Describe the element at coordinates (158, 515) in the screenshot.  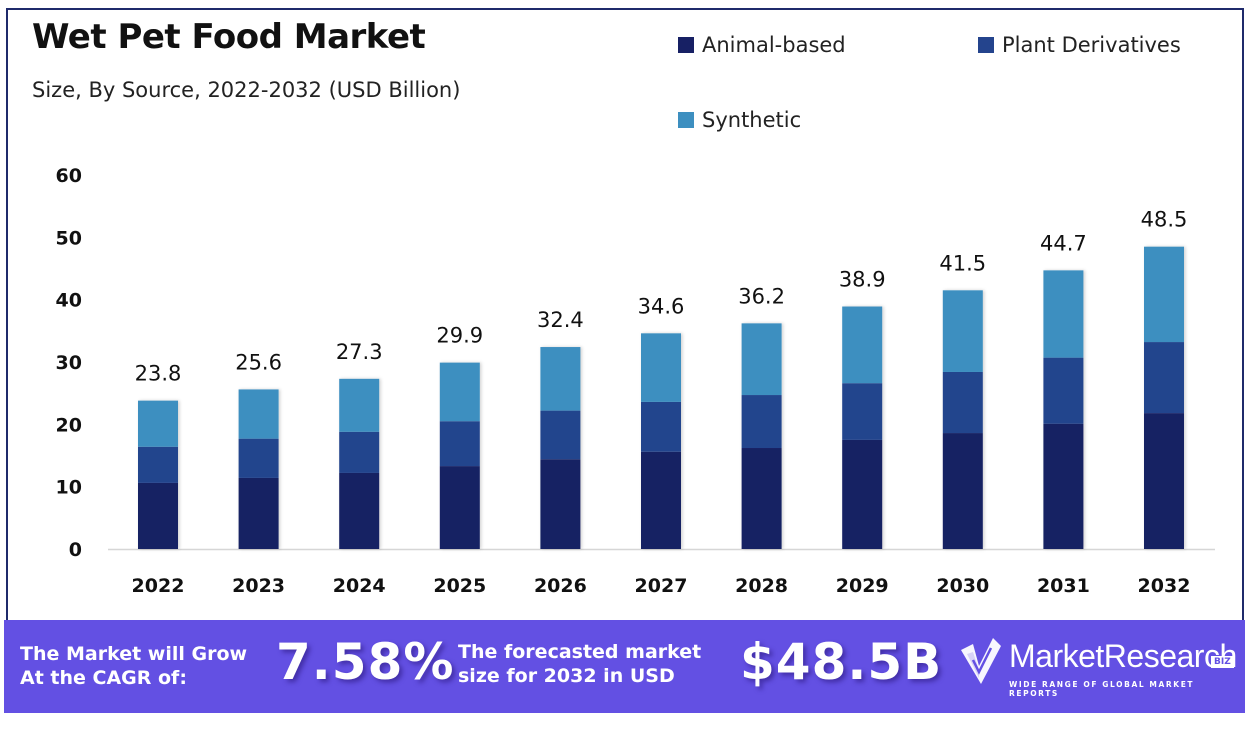
I see `bar-segment-animal-based-2022` at that location.